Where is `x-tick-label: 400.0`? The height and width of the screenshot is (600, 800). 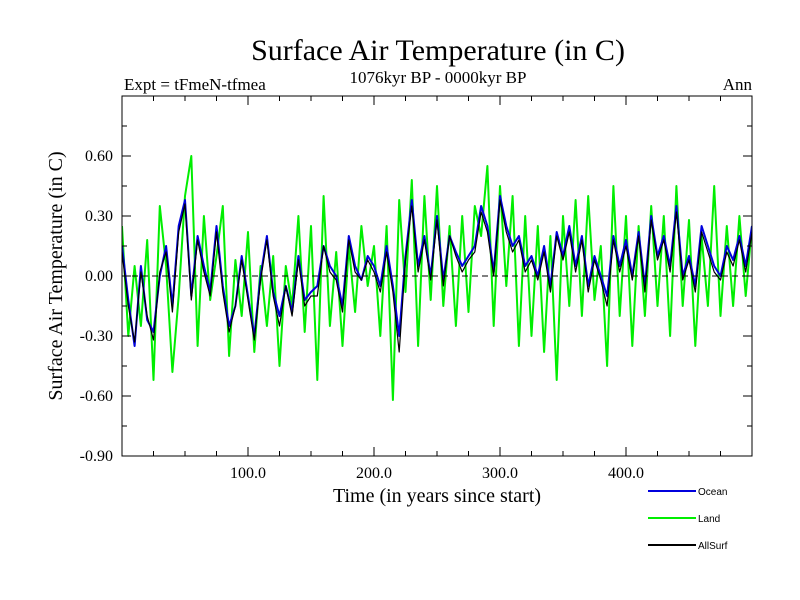 x-tick-label: 400.0 is located at coordinates (626, 473).